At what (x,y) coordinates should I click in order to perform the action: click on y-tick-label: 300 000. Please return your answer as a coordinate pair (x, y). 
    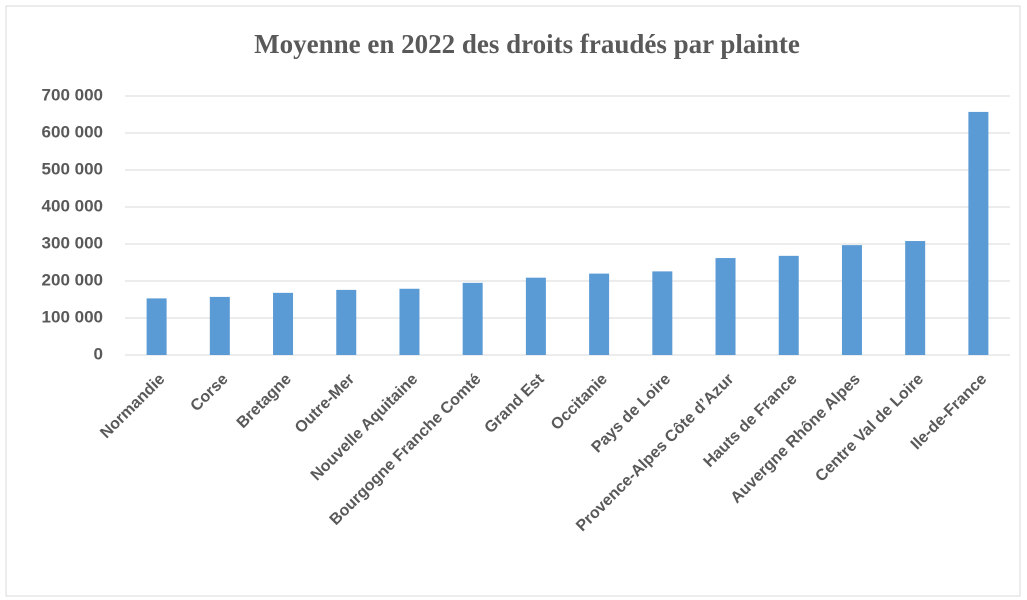
    Looking at the image, I should click on (72, 242).